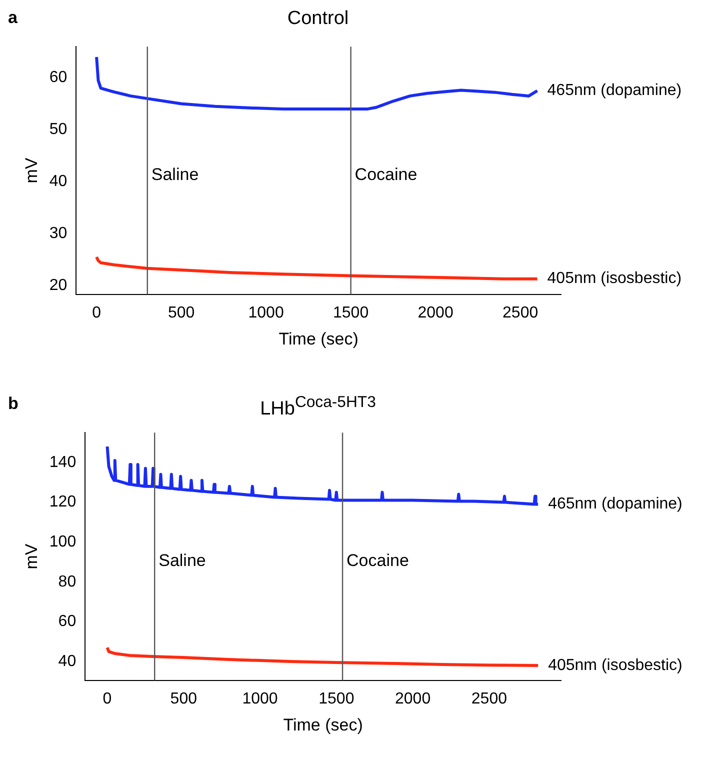 The height and width of the screenshot is (771, 704). What do you see at coordinates (58, 285) in the screenshot?
I see `y-tick-label: 20` at bounding box center [58, 285].